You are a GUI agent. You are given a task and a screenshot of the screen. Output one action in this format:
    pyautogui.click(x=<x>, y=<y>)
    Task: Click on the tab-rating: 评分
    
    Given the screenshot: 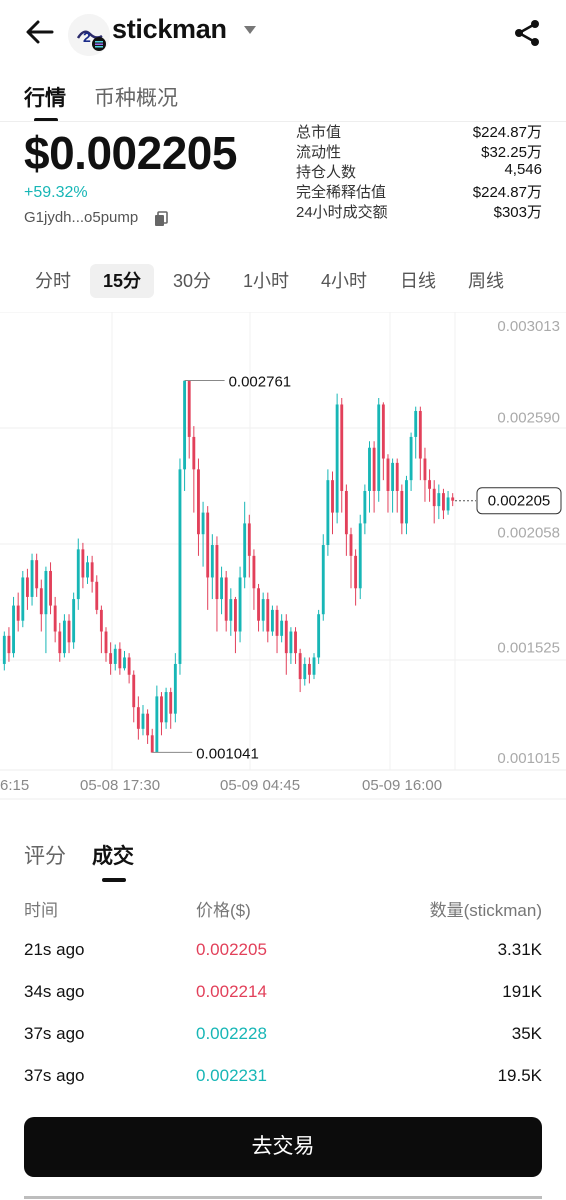 What is the action you would take?
    pyautogui.click(x=45, y=856)
    